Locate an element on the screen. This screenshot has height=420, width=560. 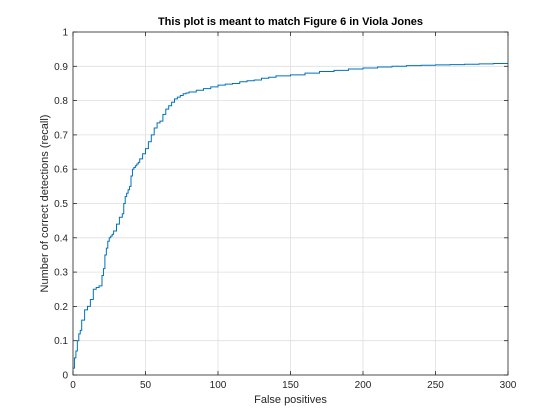
y-tick-label: 1 is located at coordinates (65, 33).